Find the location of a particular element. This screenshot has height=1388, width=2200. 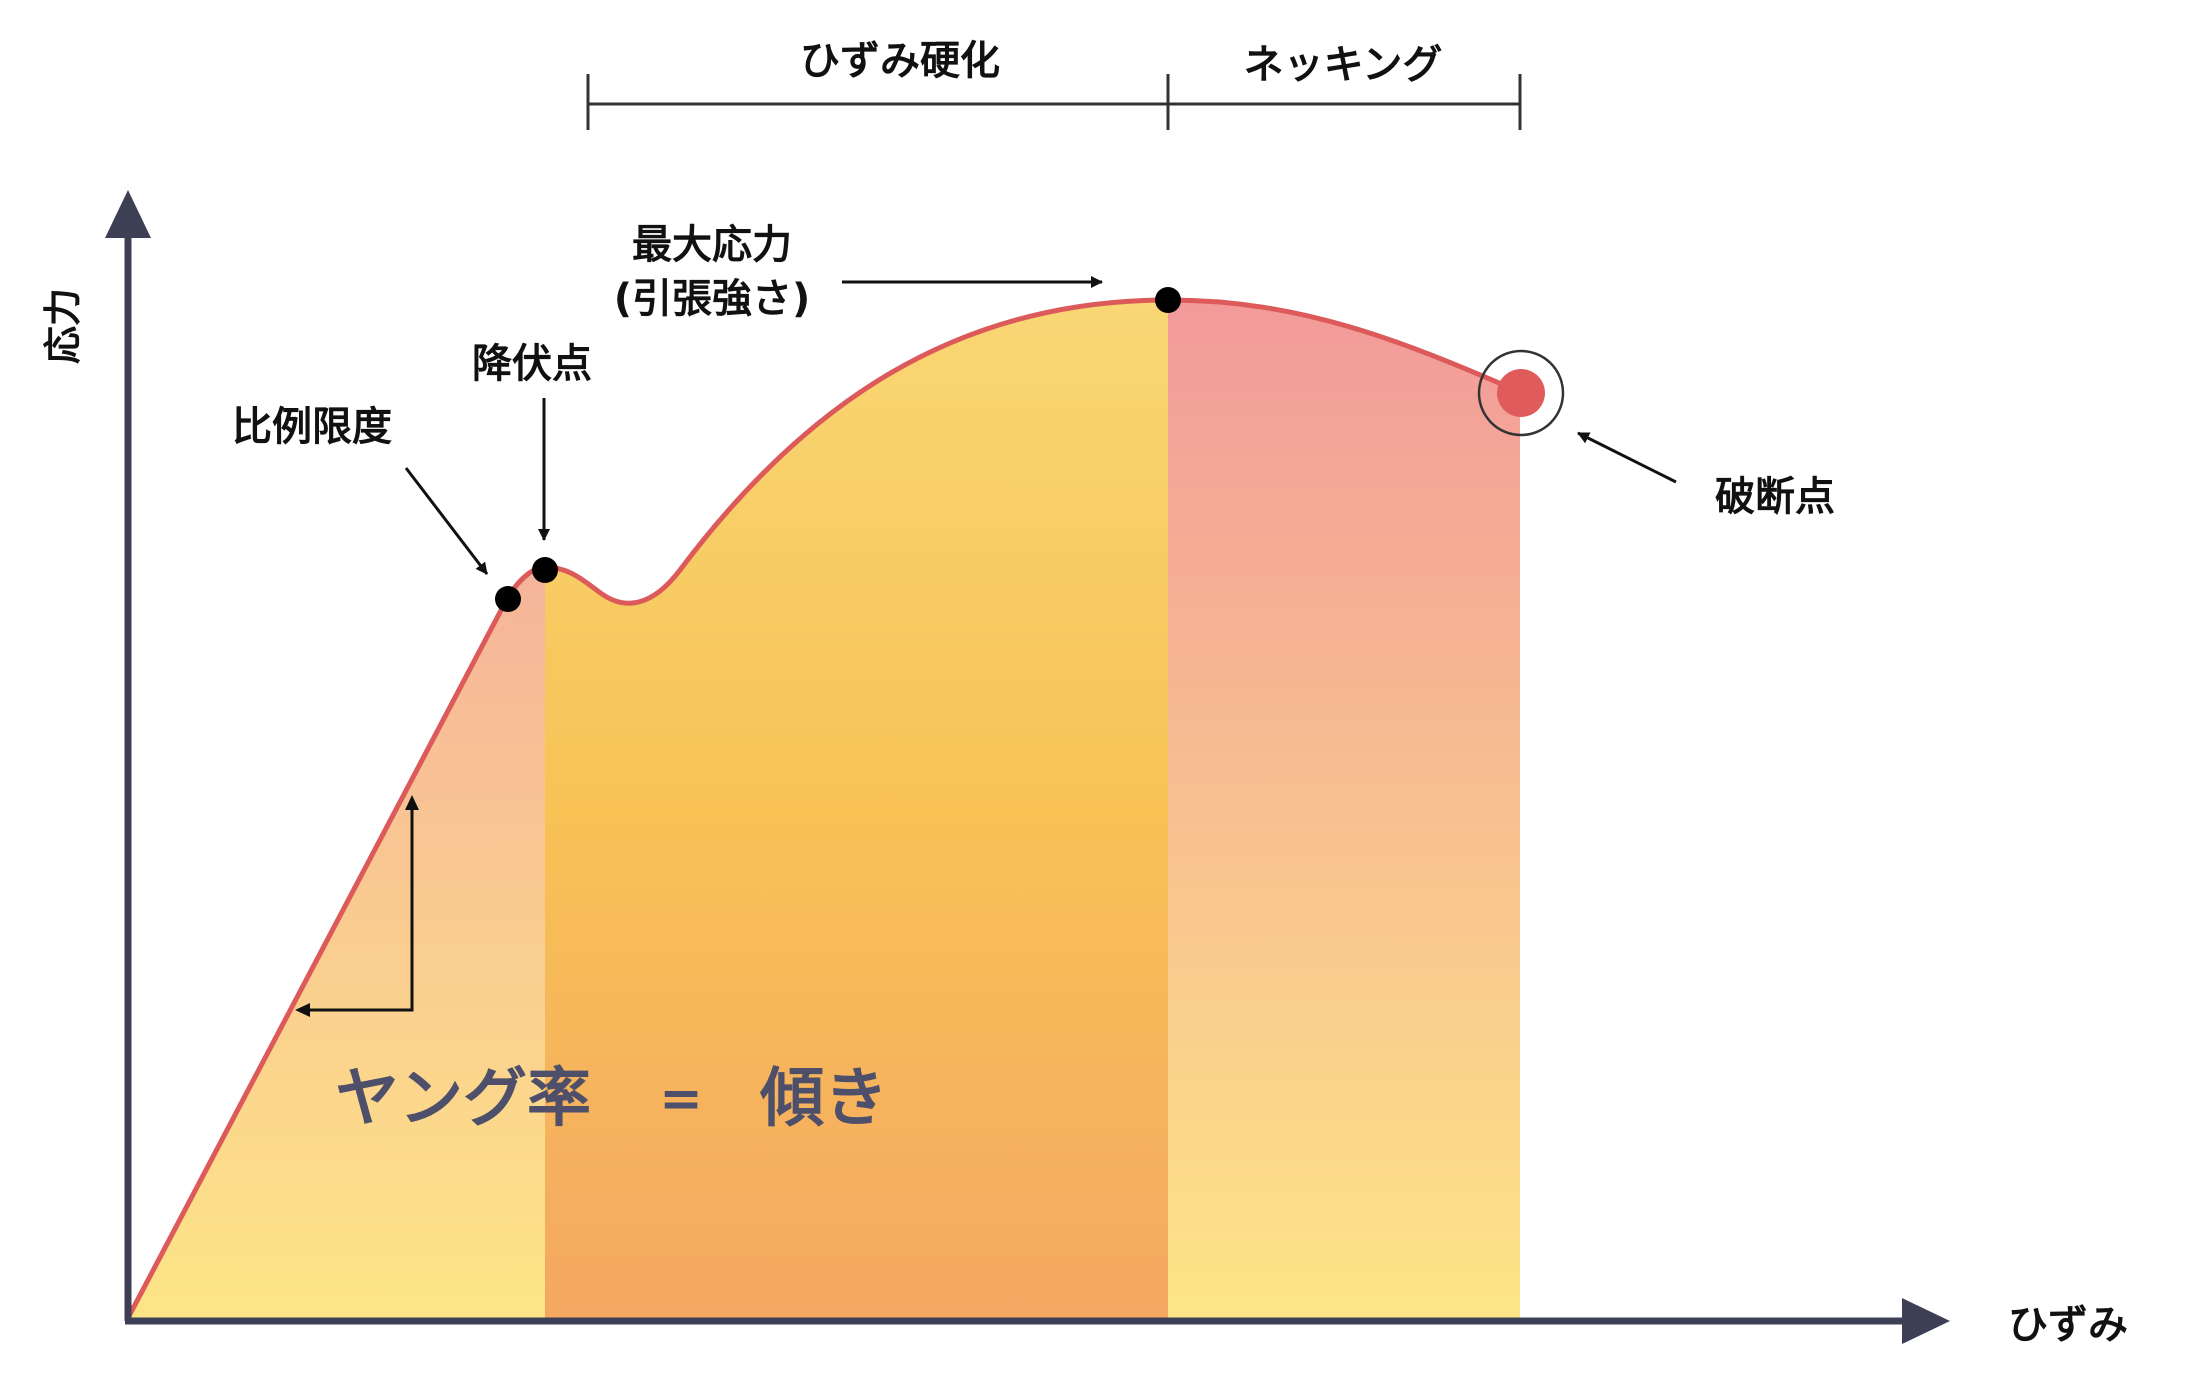

yield-point is located at coordinates (545, 570).